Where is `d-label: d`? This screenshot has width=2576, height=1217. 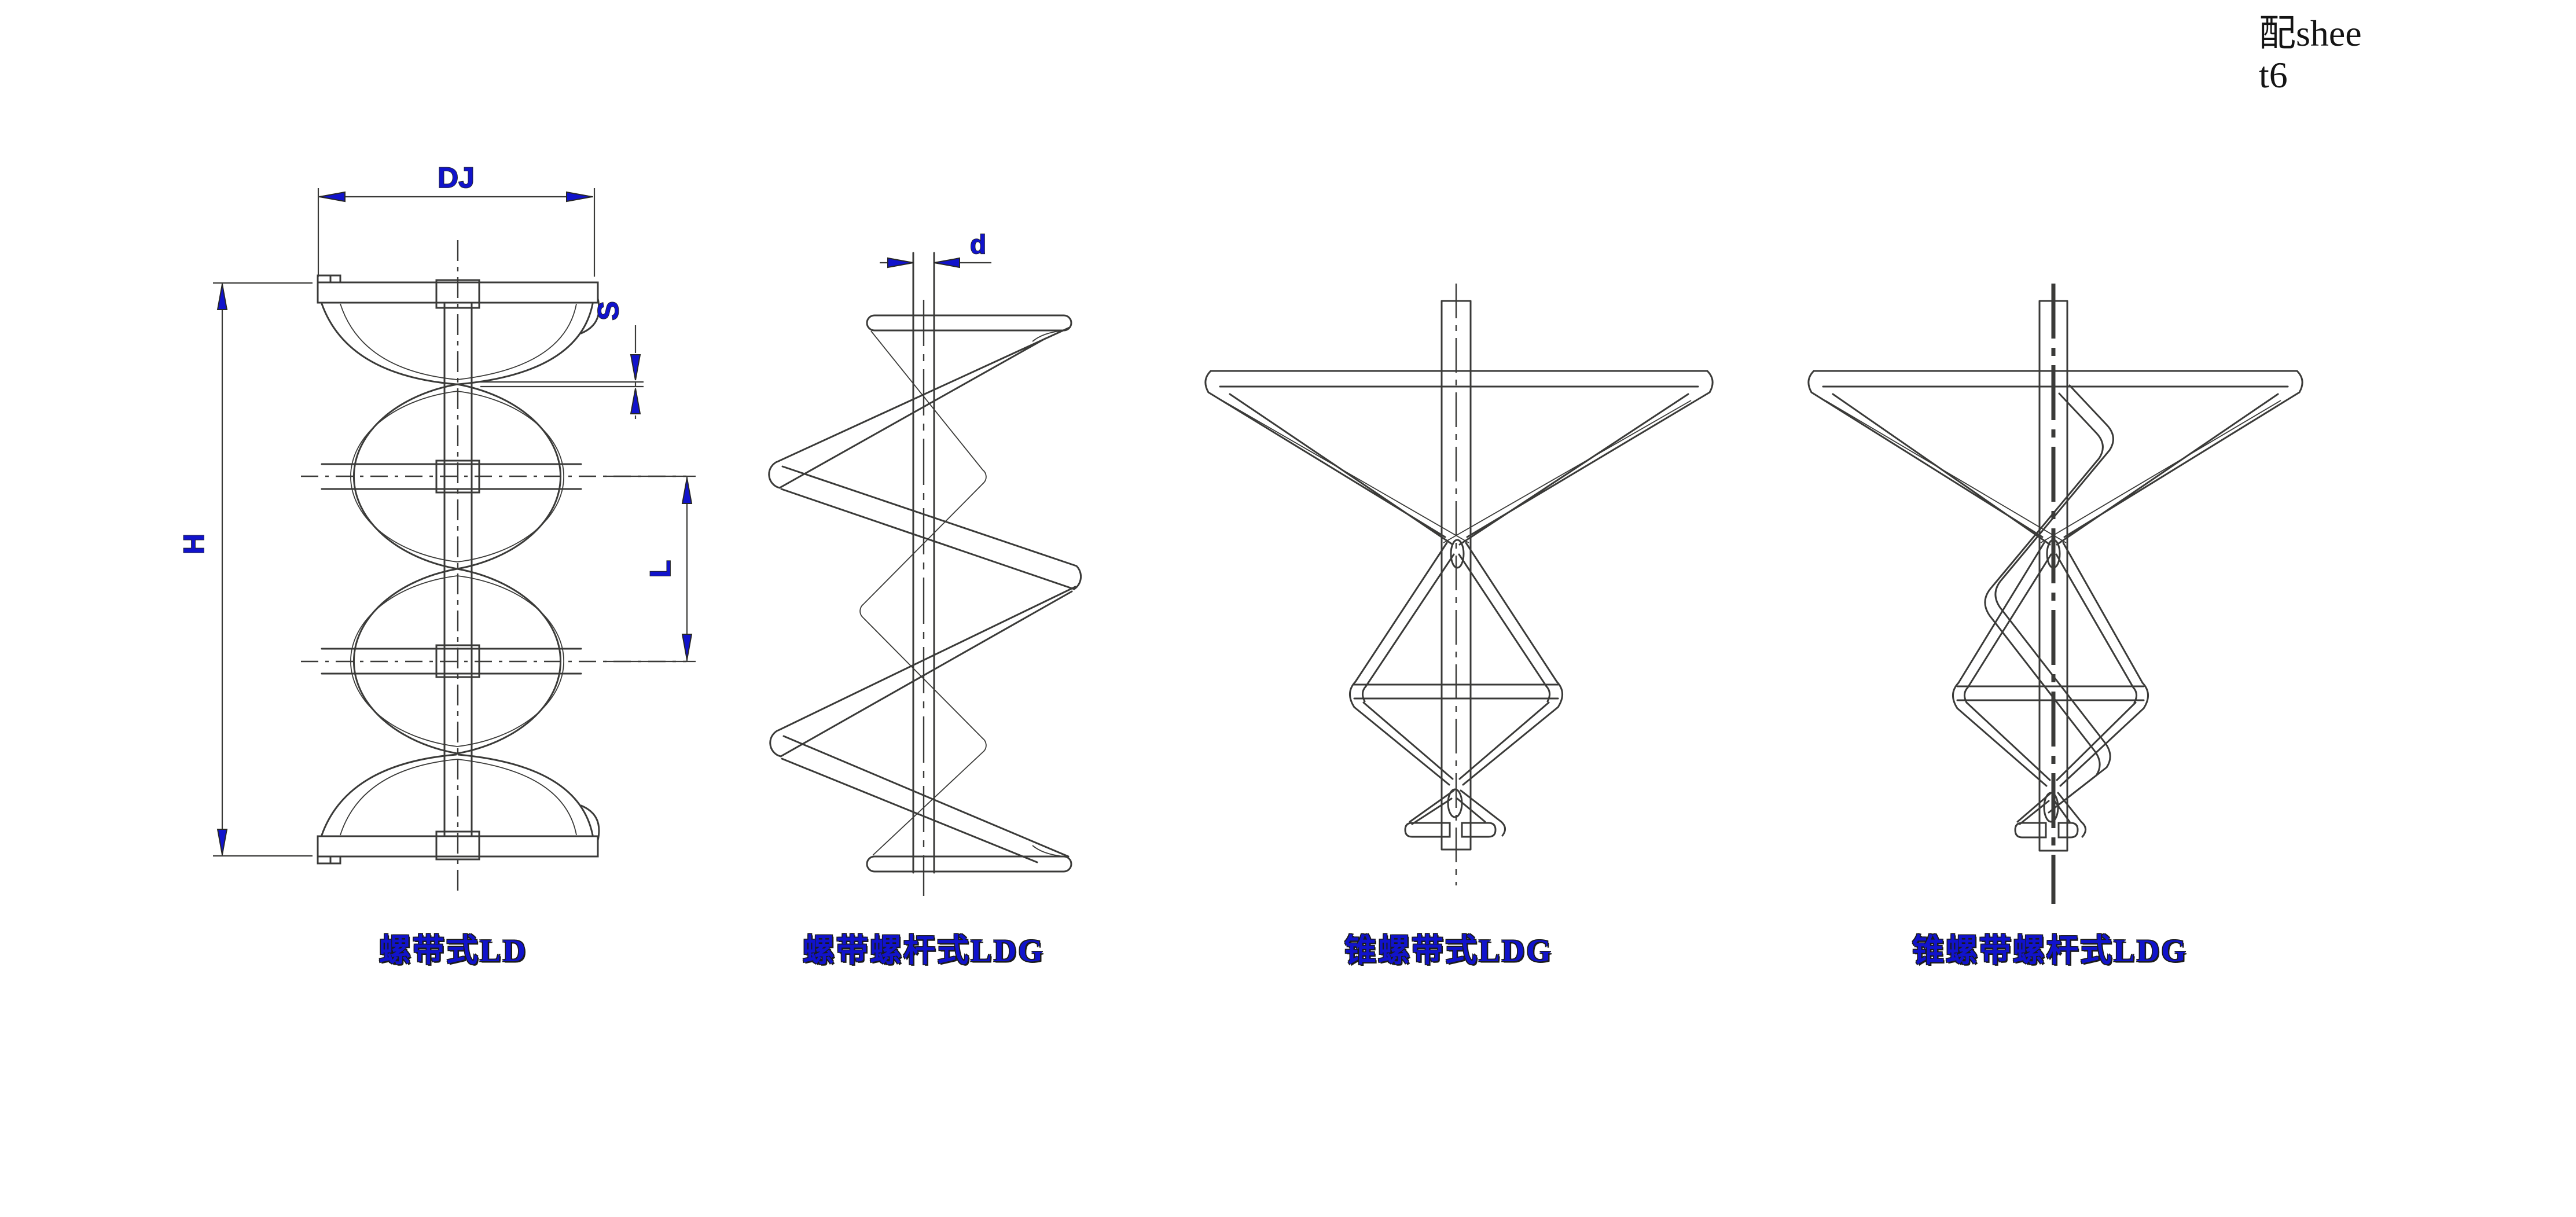
d-label: d is located at coordinates (978, 244).